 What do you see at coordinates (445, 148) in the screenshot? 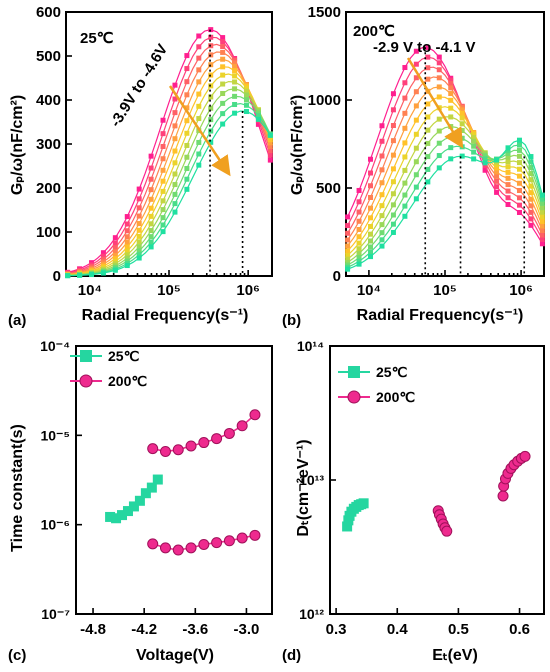
I see `fit-curve` at bounding box center [445, 148].